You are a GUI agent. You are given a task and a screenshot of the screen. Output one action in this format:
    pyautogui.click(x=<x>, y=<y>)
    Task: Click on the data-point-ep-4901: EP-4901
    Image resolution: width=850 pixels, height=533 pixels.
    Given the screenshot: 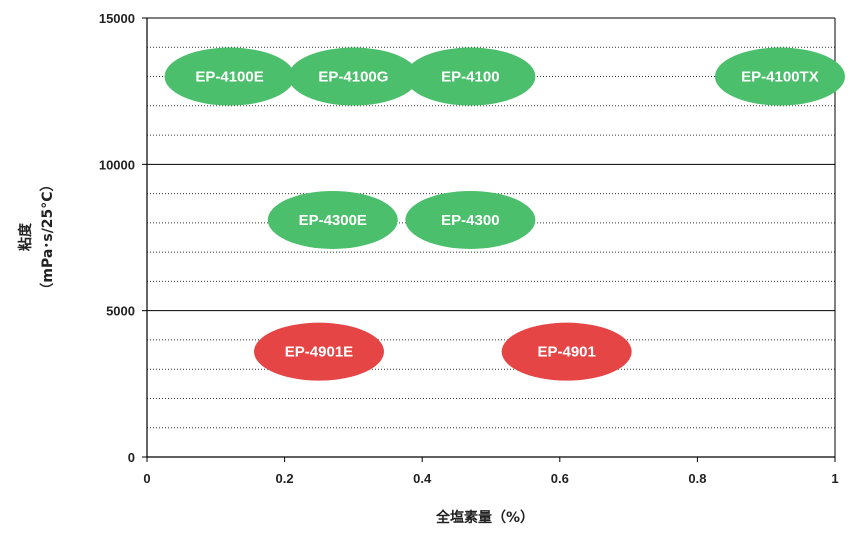 What is the action you would take?
    pyautogui.click(x=566, y=351)
    